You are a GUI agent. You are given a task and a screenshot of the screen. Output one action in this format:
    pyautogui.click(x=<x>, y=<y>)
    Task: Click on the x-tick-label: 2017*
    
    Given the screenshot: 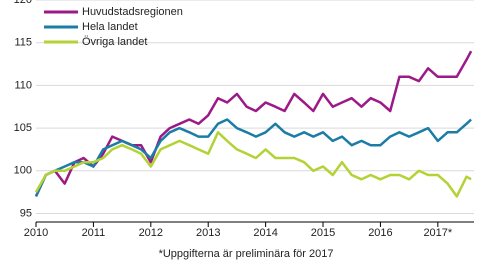 What is the action you would take?
    pyautogui.click(x=437, y=233)
    